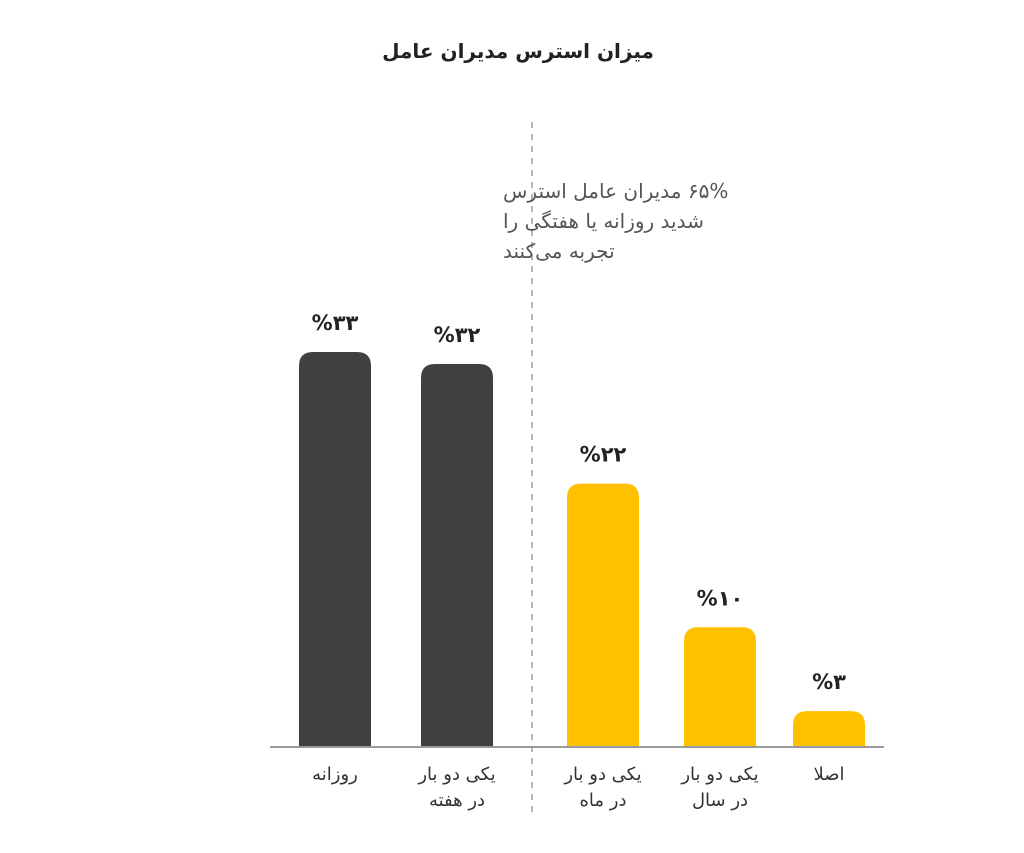 The image size is (1024, 853). Describe the element at coordinates (719, 774) in the screenshot. I see `category-label-4-line-1: یکی دو بار` at that location.